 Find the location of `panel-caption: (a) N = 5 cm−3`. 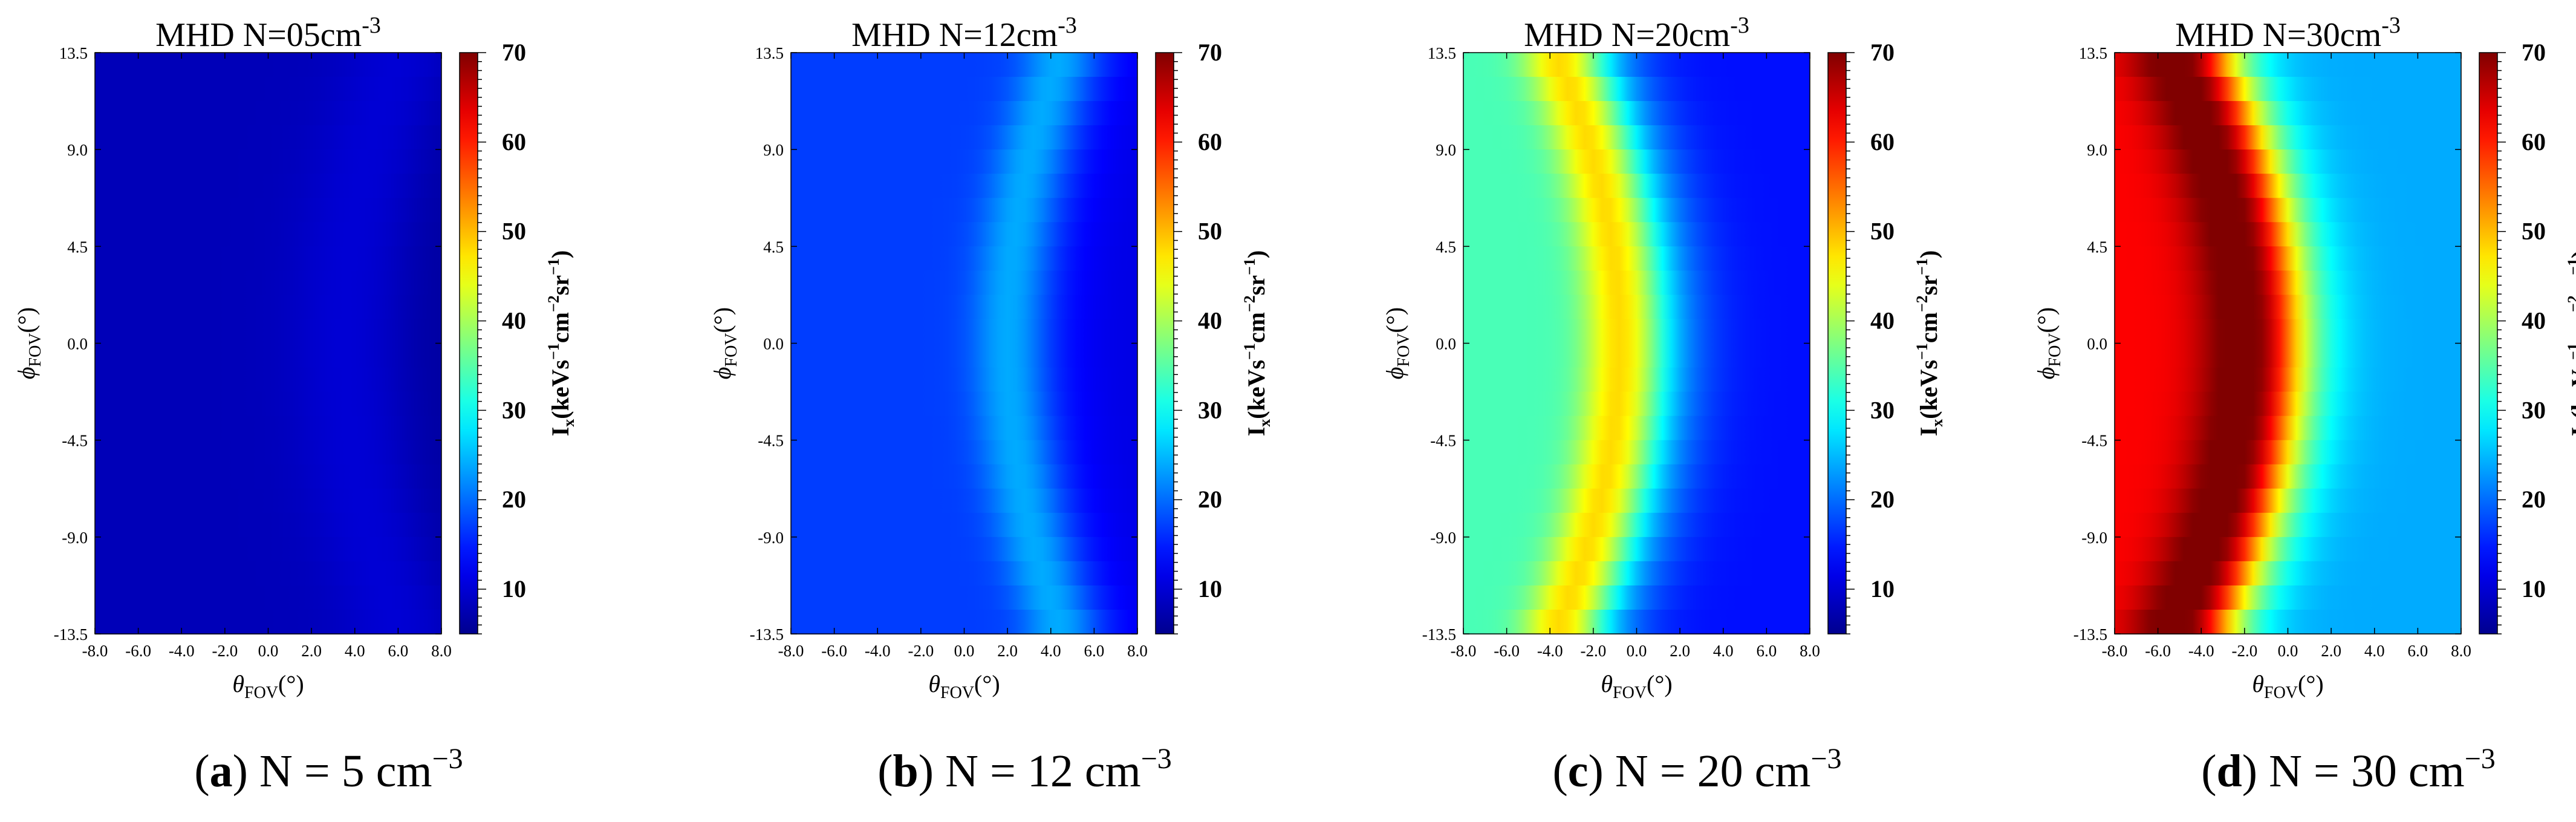

panel-caption: (a) N = 5 cm−3 is located at coordinates (328, 770).